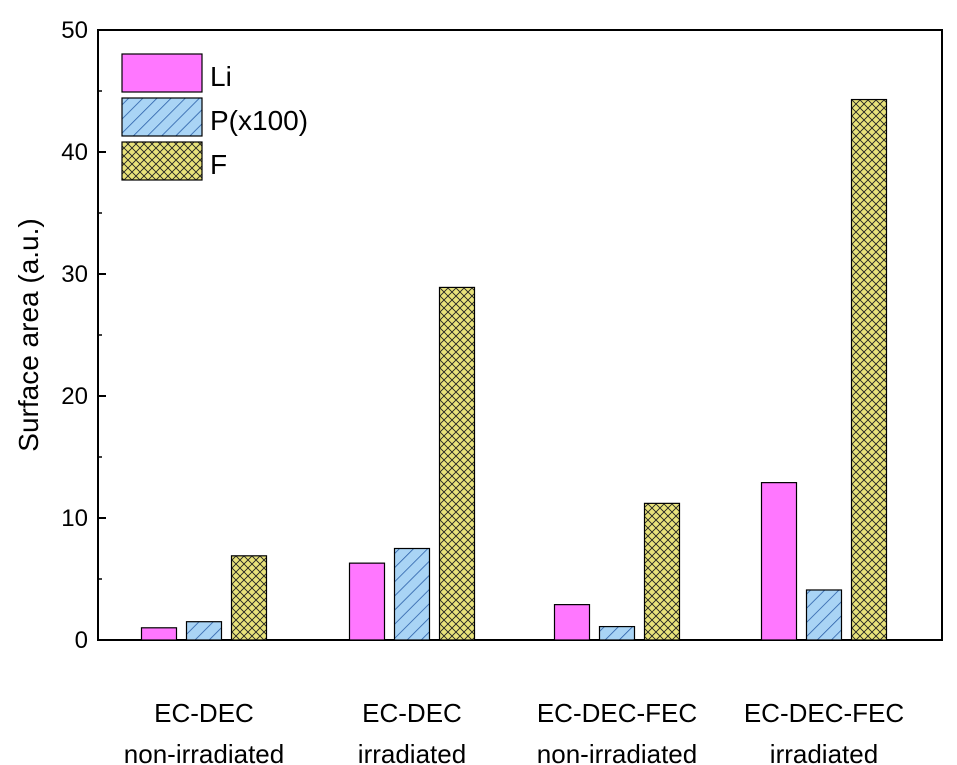  What do you see at coordinates (81, 640) in the screenshot?
I see `y-tick-label: 0` at bounding box center [81, 640].